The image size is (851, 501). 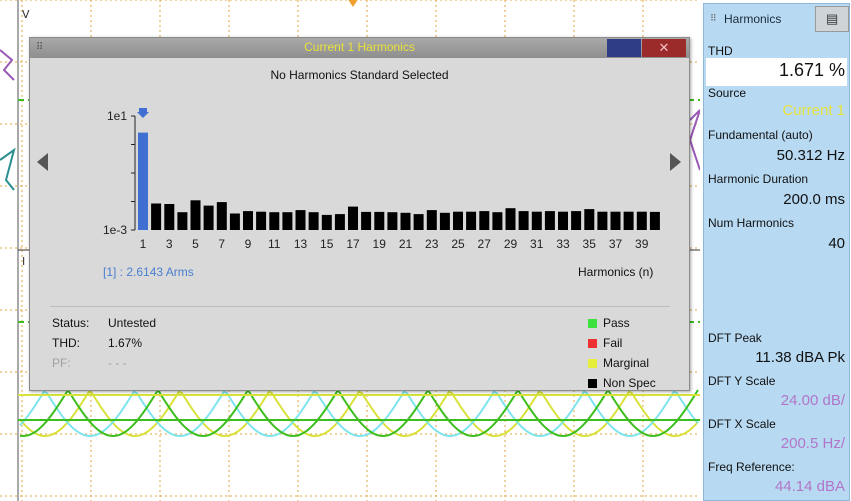 What do you see at coordinates (812, 443) in the screenshot?
I see `dft-x-scale-value: 200.5 Hz/` at bounding box center [812, 443].